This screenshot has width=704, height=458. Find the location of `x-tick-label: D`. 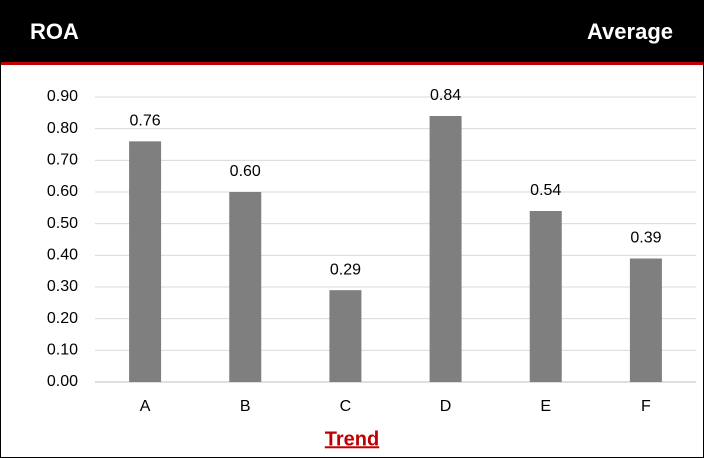

x-tick-label: D is located at coordinates (446, 406).